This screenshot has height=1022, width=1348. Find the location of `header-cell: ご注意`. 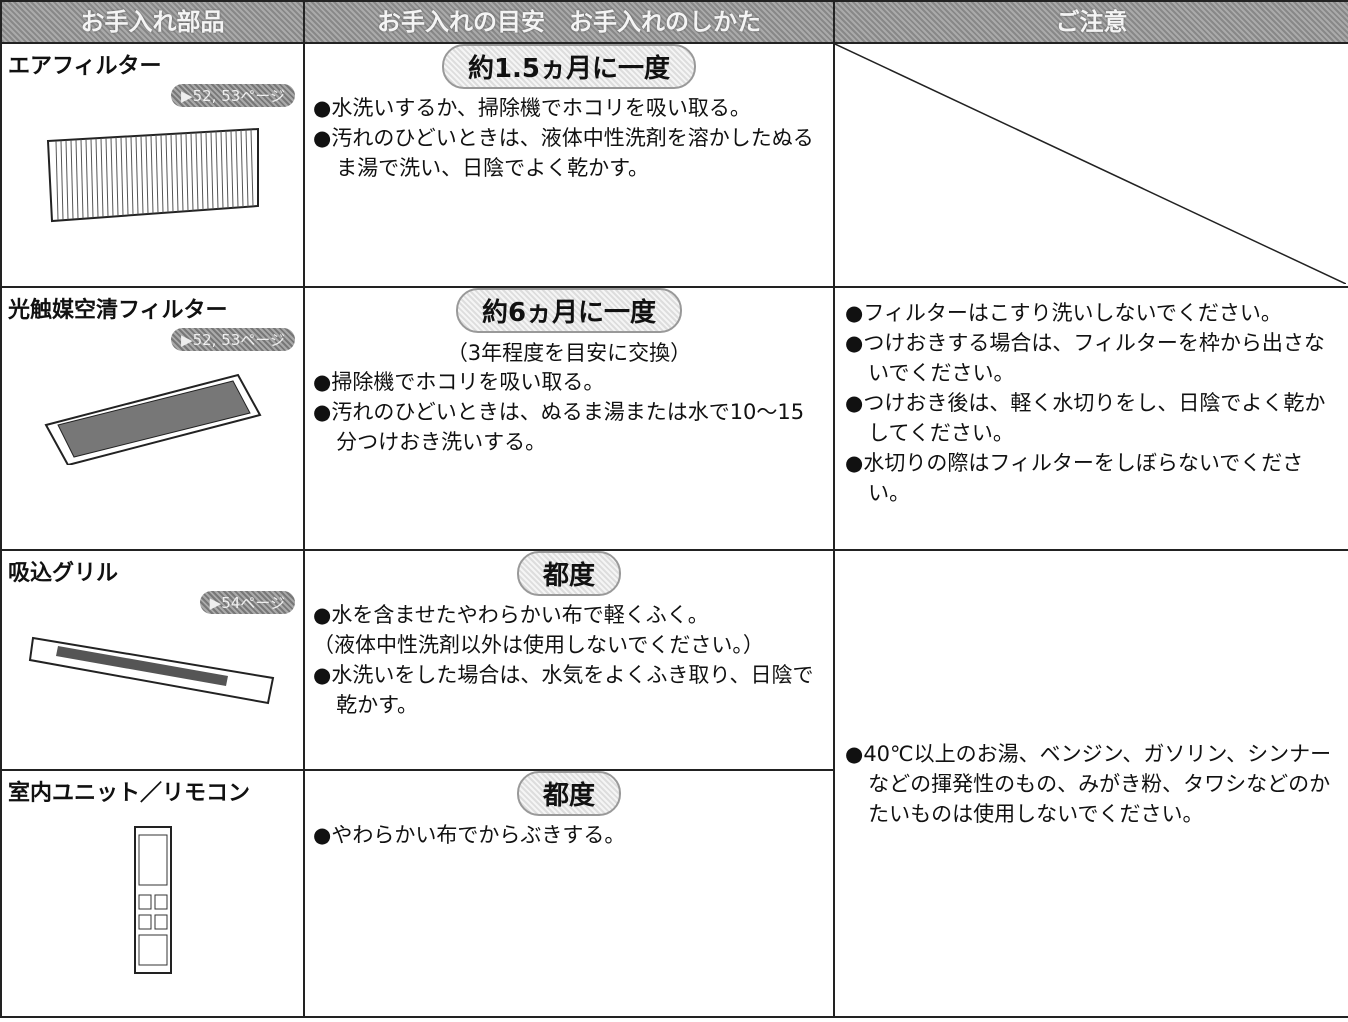

header-cell: ご注意 is located at coordinates (1090, 22).